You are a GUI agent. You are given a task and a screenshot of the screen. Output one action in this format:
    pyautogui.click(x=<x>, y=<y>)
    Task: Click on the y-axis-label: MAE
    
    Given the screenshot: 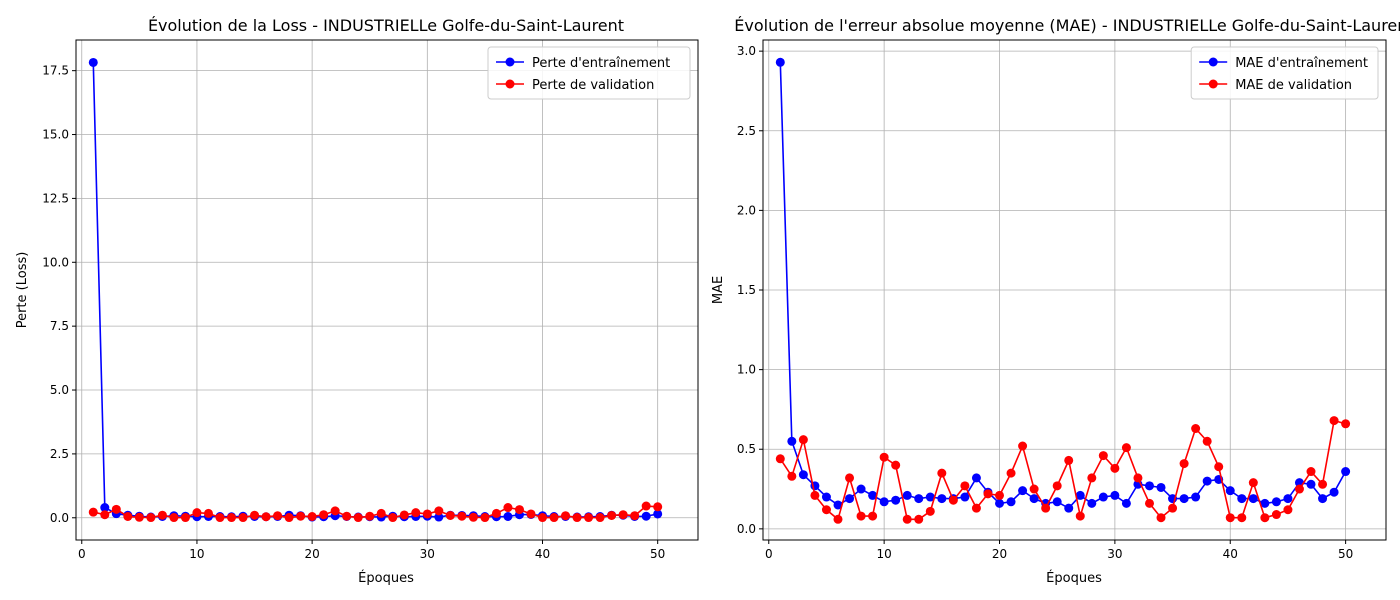 What is the action you would take?
    pyautogui.click(x=718, y=290)
    